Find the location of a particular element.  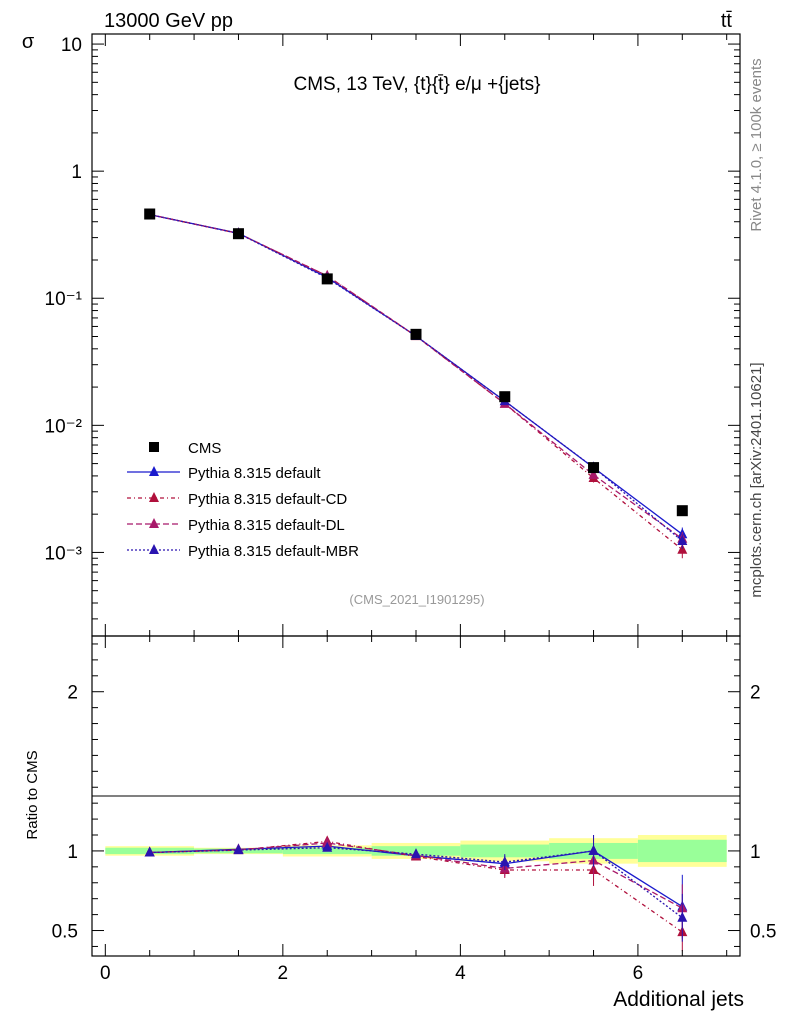

legend-entry-cms: CMS is located at coordinates (185, 448).